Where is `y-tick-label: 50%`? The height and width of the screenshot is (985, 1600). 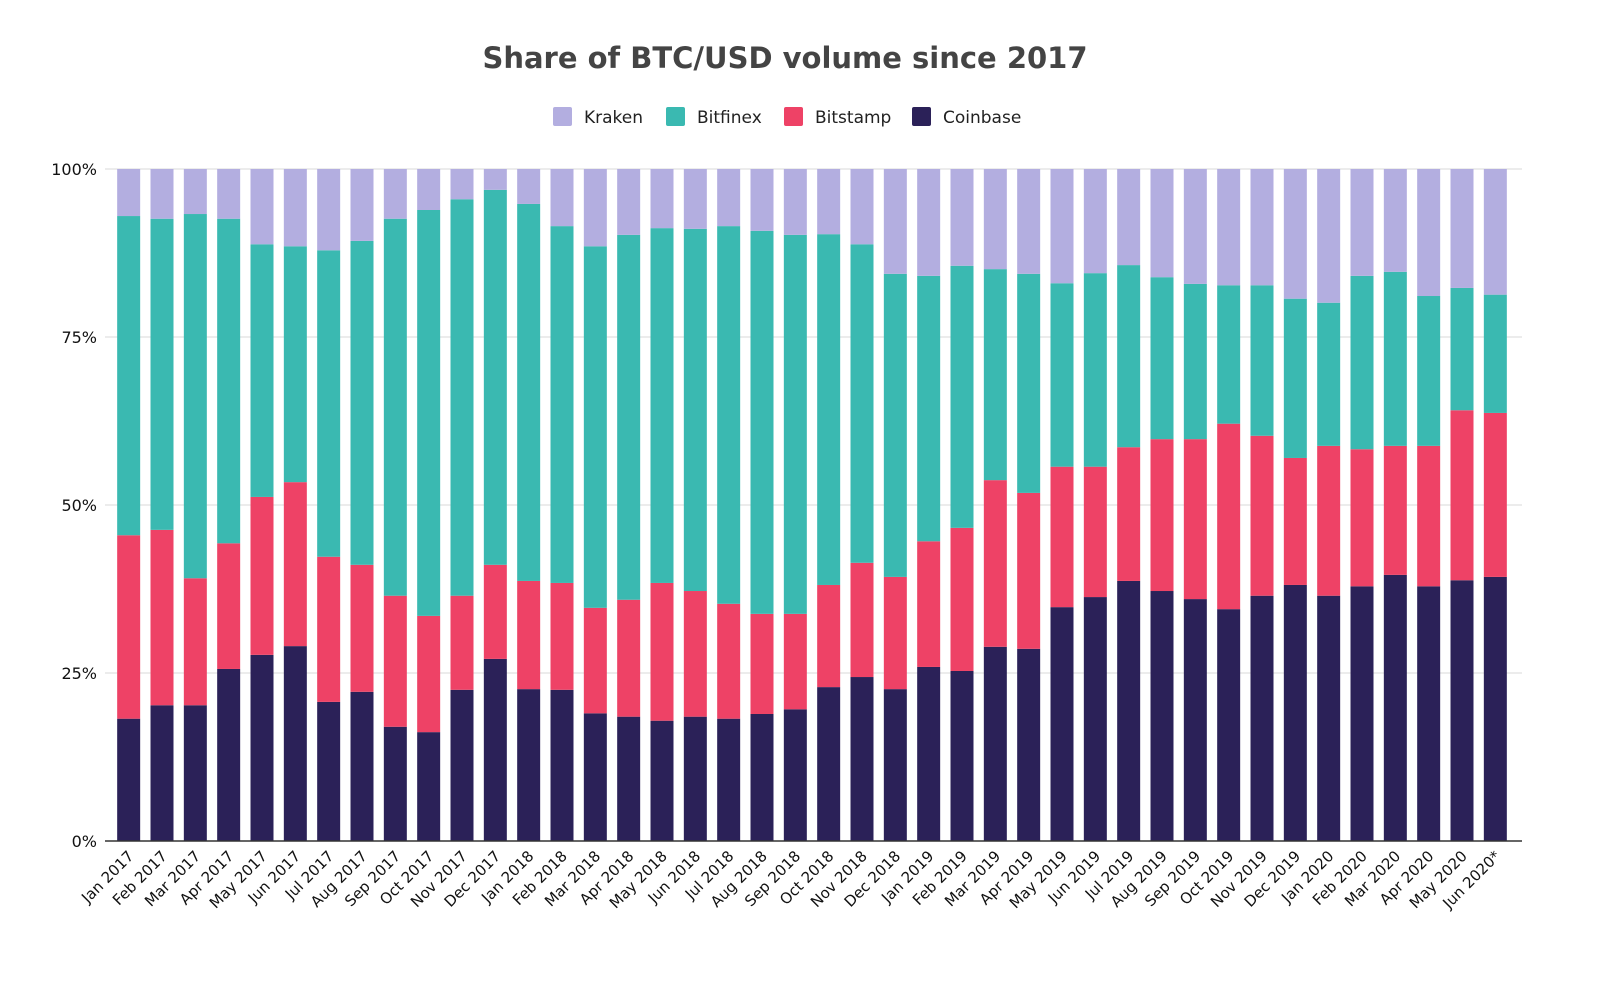
y-tick-label: 50% is located at coordinates (79, 505).